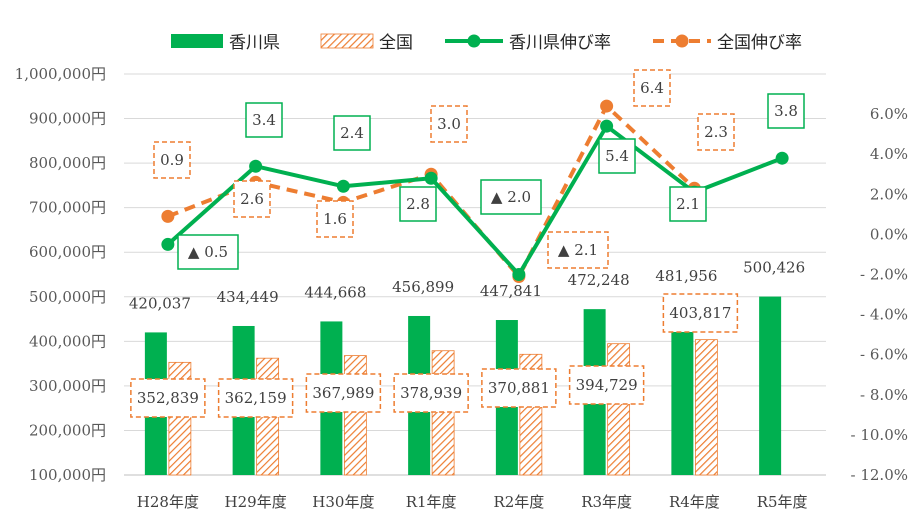 This screenshot has width=914, height=528. What do you see at coordinates (694, 502) in the screenshot?
I see `category-label: R4年度` at bounding box center [694, 502].